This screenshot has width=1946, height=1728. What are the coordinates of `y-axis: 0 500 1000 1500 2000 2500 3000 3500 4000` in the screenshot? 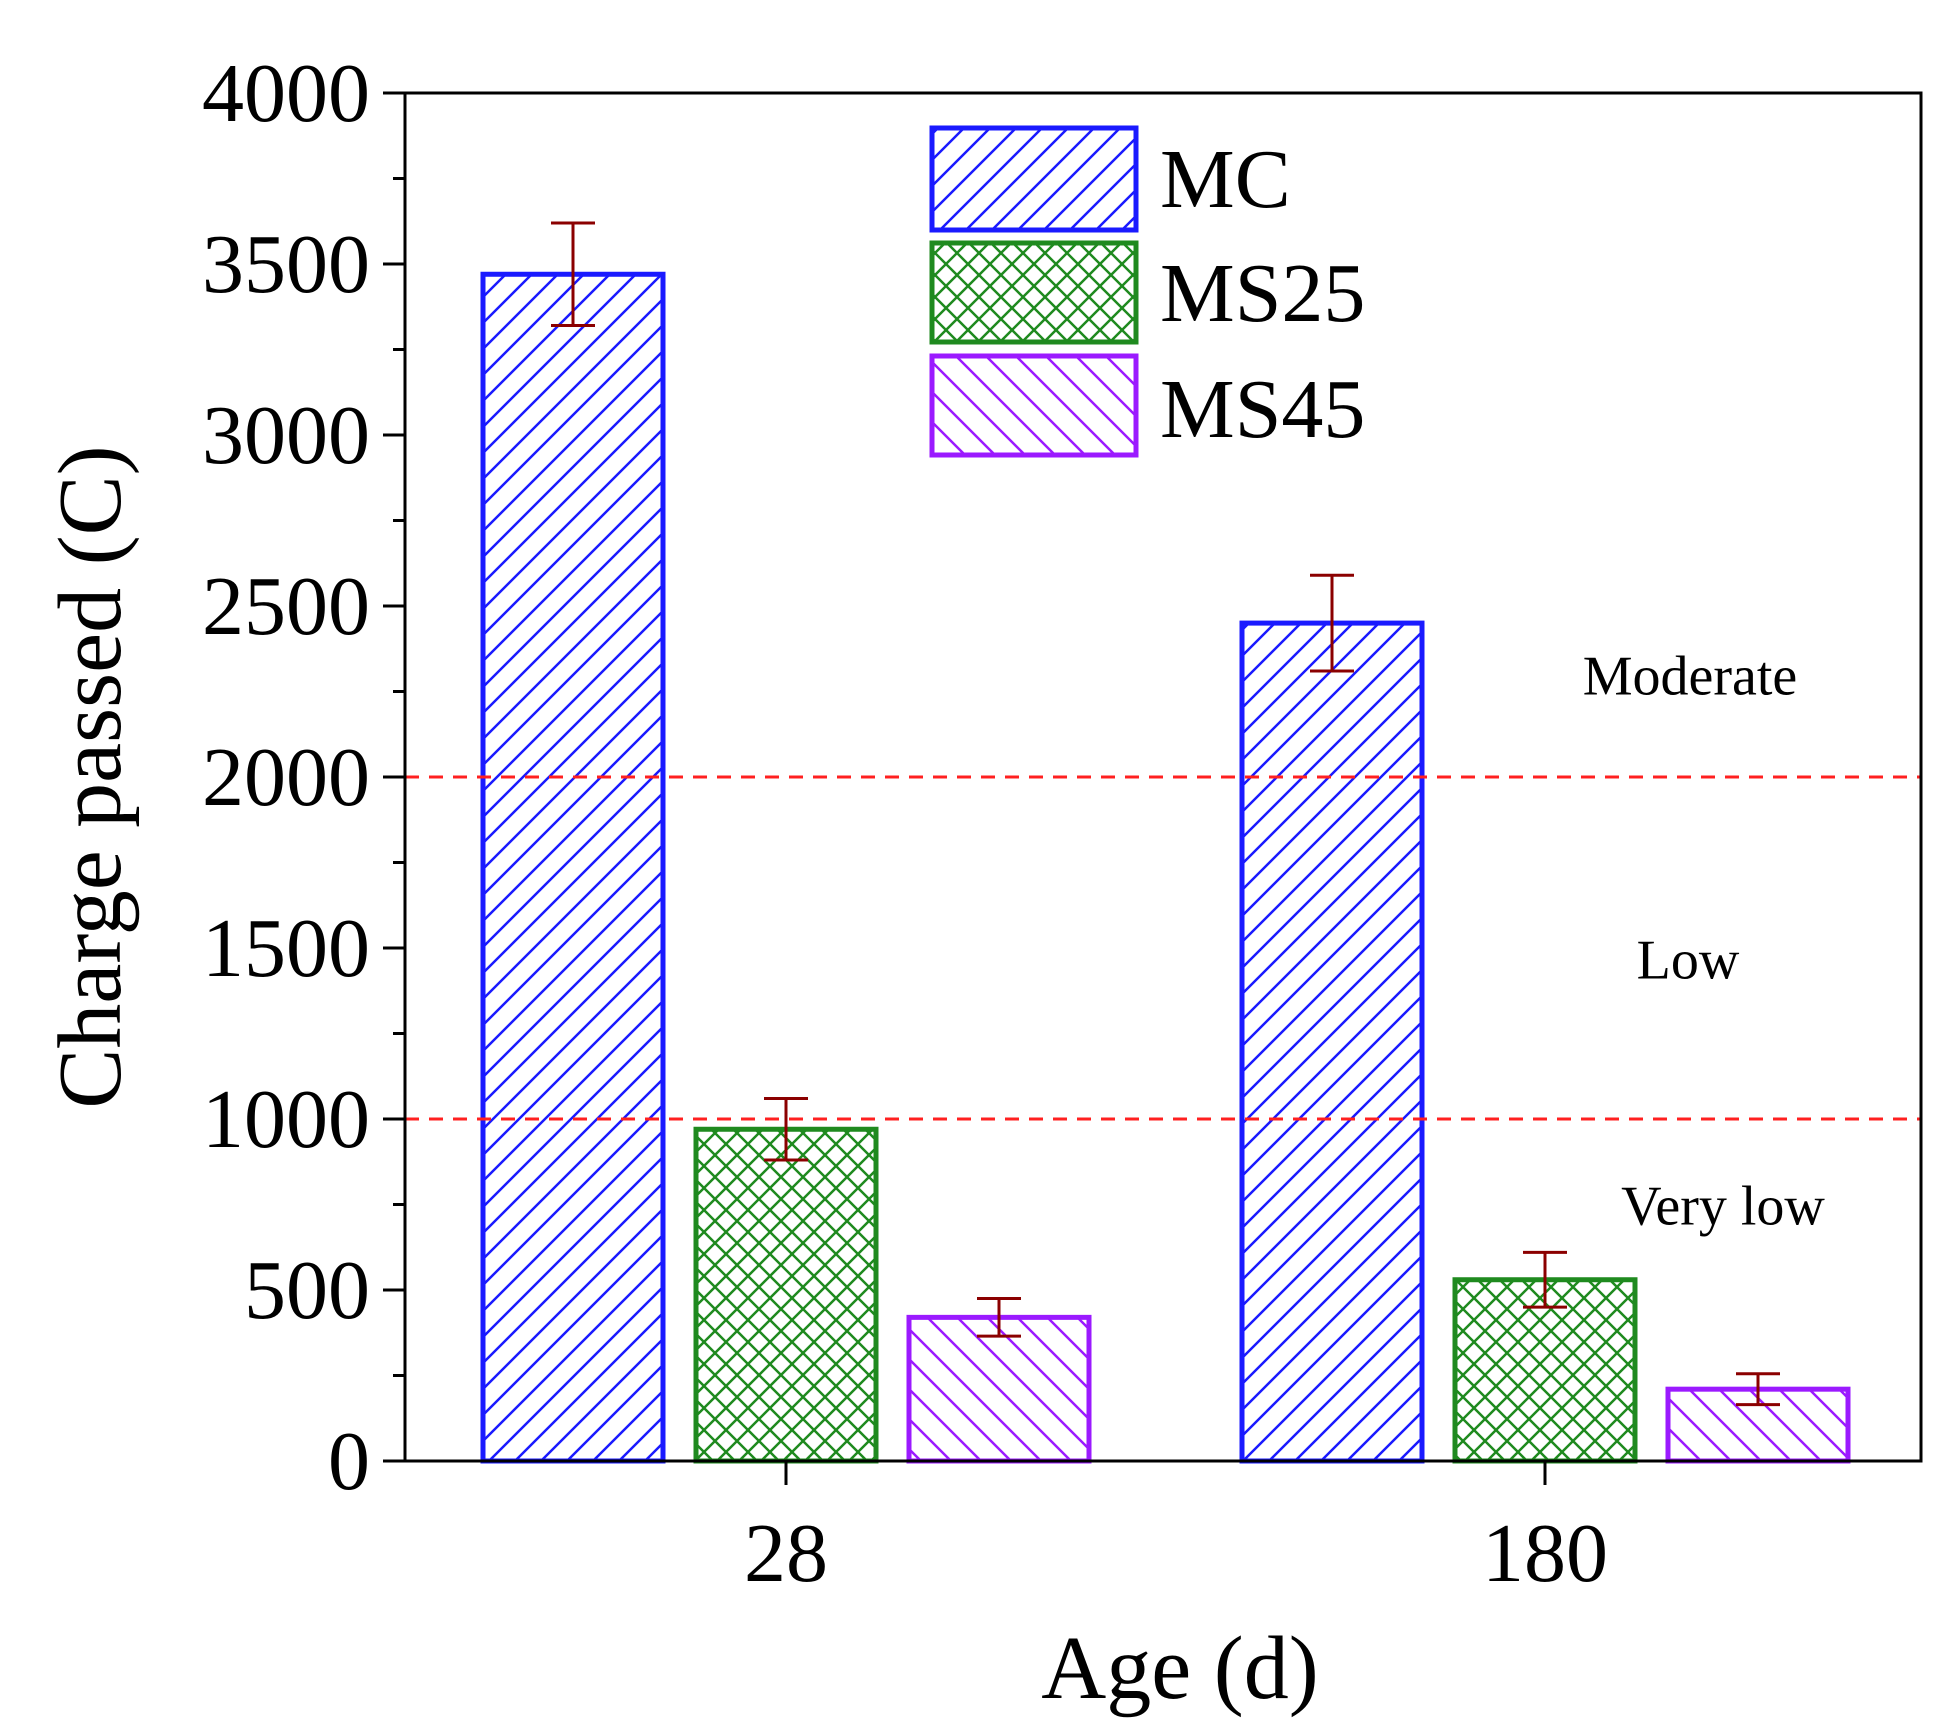 It's located at (303, 777).